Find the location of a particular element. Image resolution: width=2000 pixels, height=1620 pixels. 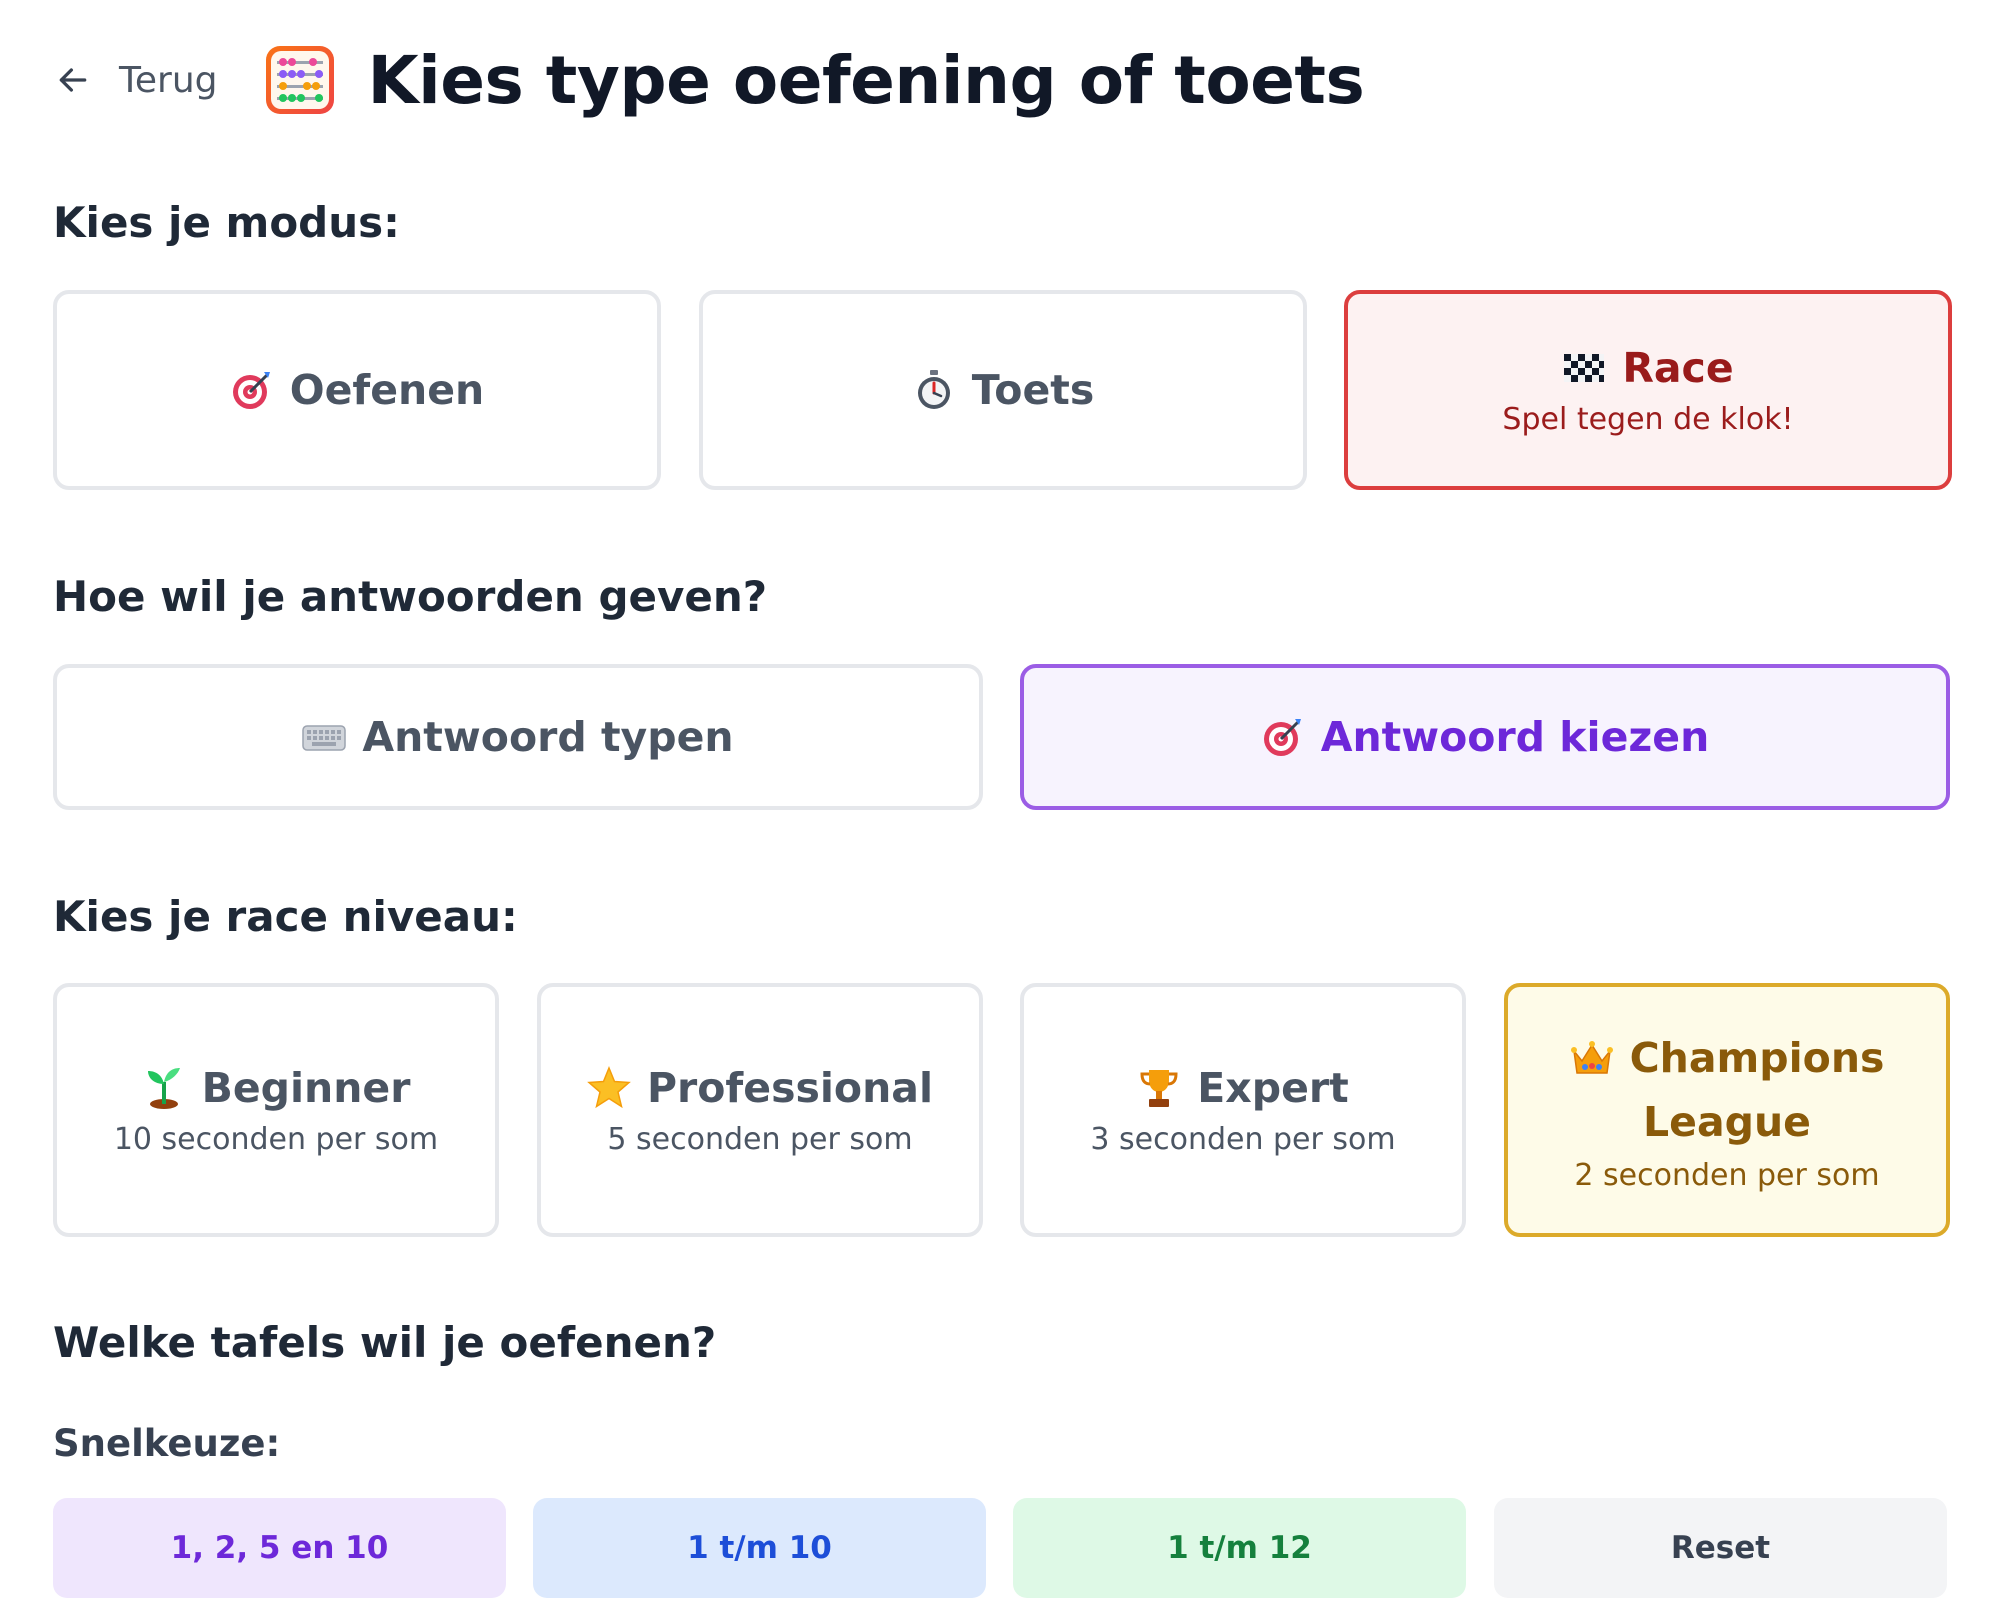

quick-select-label: 1, 2, 5 en 10 is located at coordinates (279, 1548).